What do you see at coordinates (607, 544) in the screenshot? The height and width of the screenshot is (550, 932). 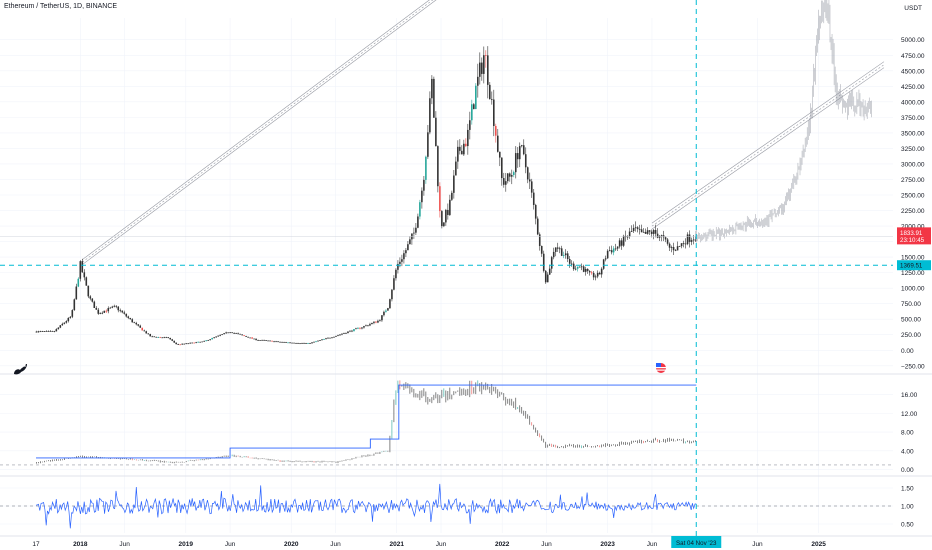 I see `x-tick-label: 2023` at bounding box center [607, 544].